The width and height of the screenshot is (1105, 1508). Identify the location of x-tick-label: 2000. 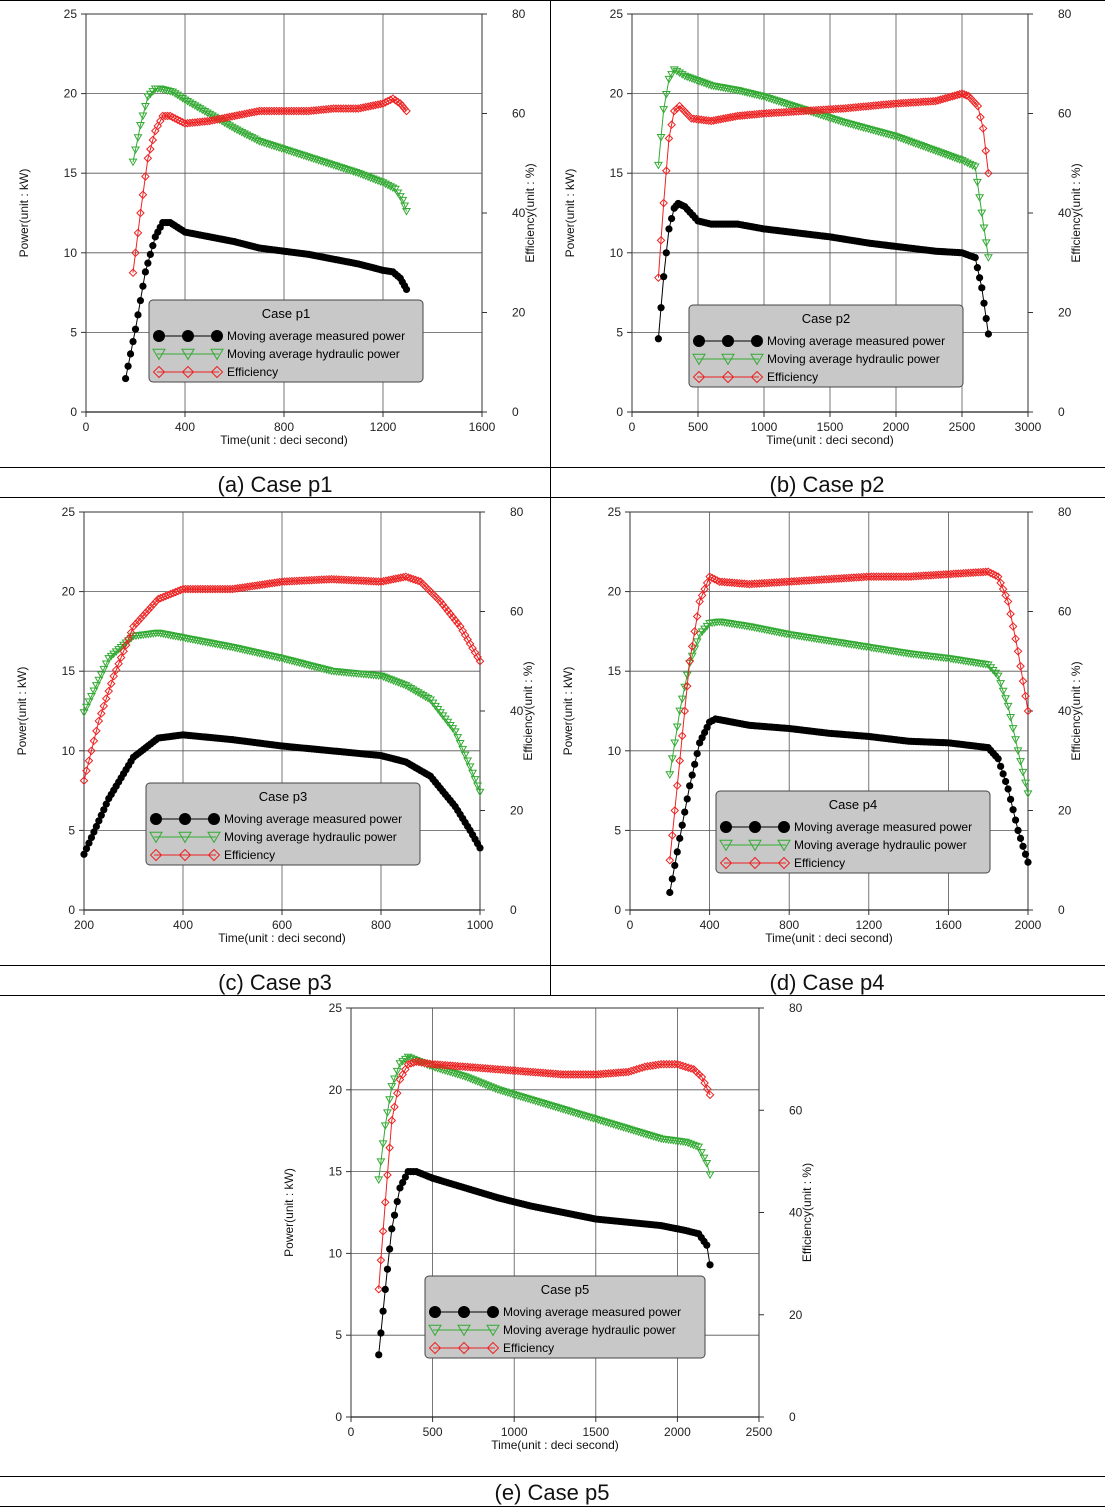
(896, 427).